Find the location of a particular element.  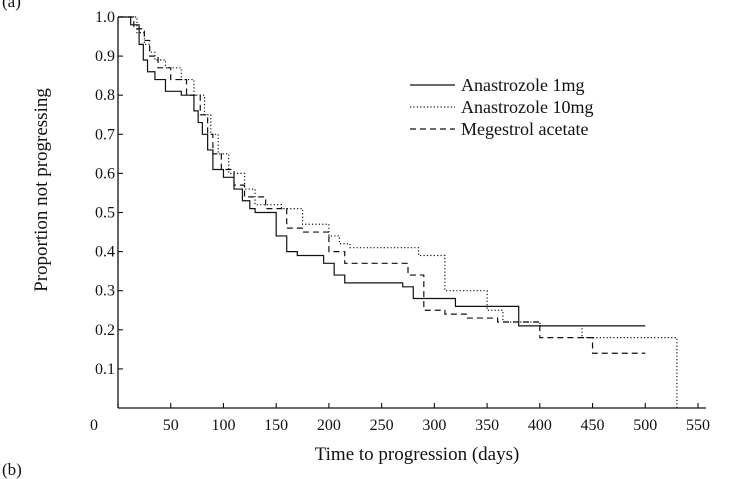

y-tick-label: 0.3 is located at coordinates (105, 291).